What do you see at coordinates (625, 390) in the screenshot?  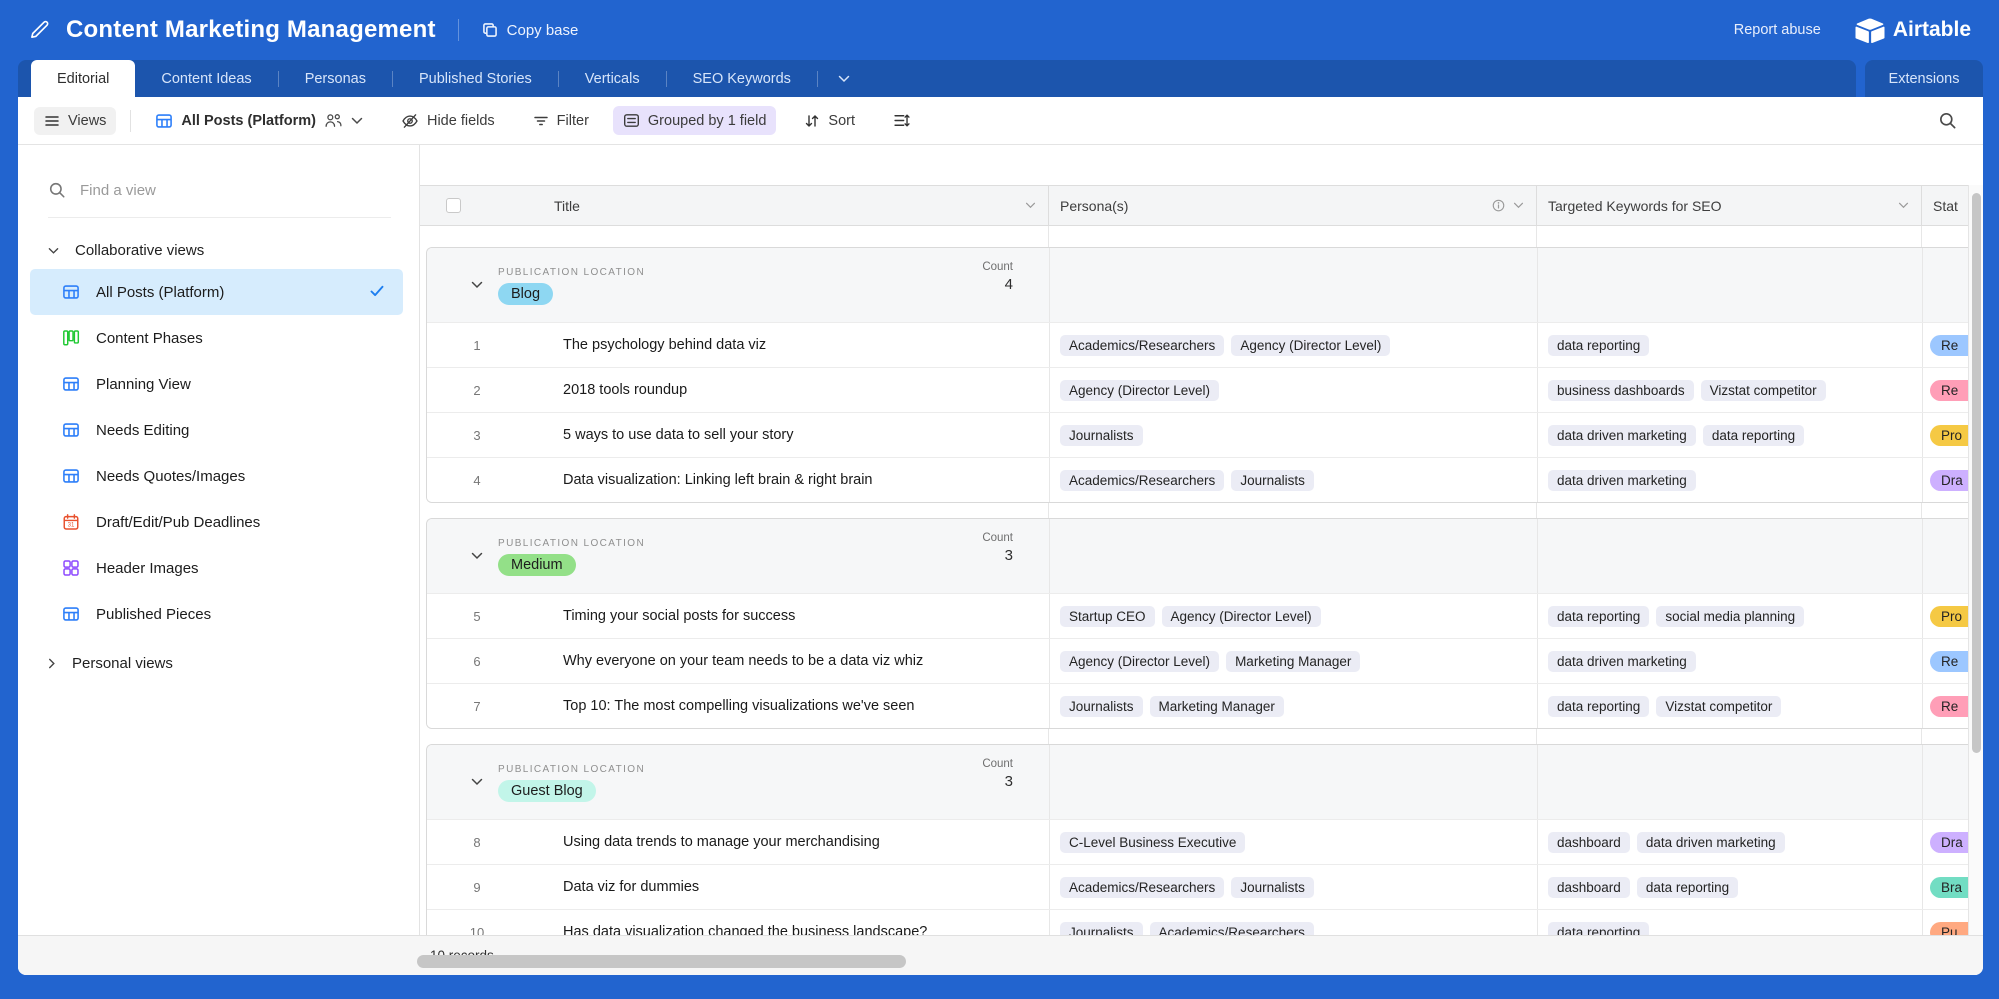 I see `row-title-cell: 2018 tools roundup` at bounding box center [625, 390].